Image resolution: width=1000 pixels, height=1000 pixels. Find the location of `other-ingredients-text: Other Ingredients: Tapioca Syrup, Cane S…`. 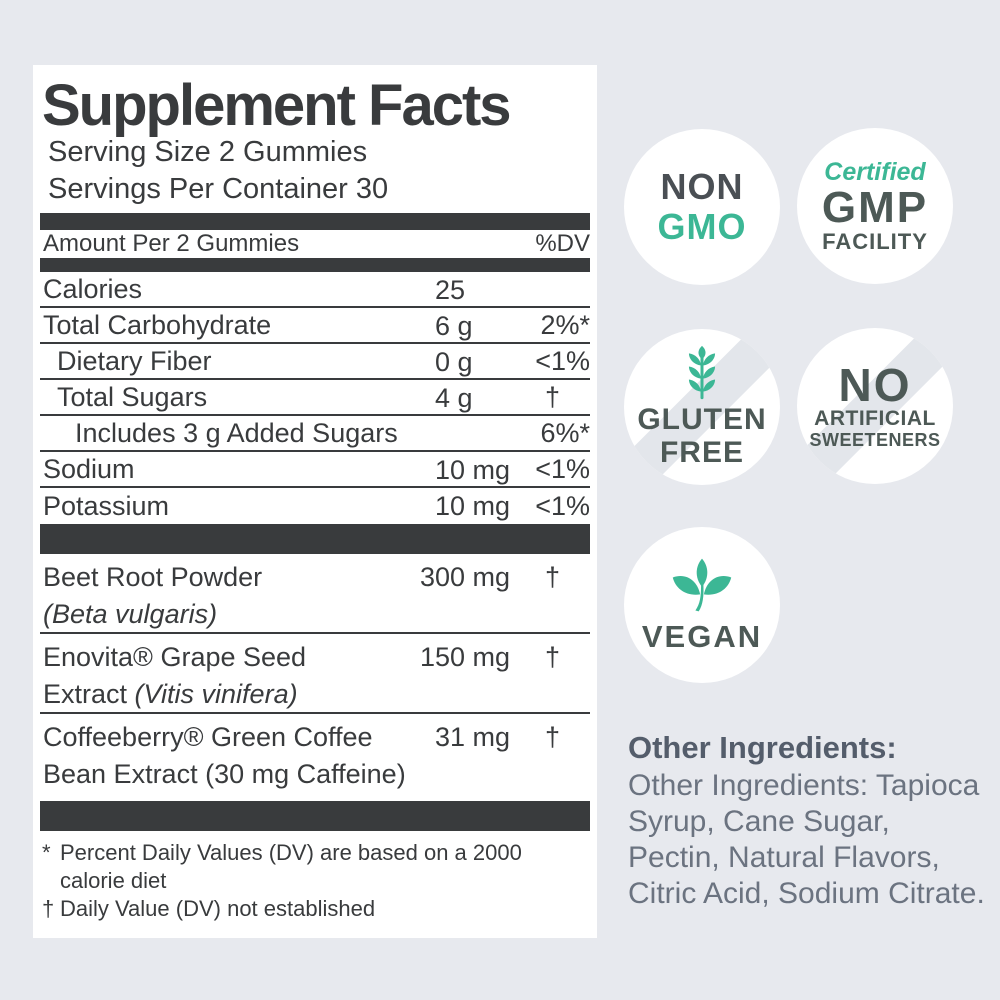

other-ingredients-text: Other Ingredients: Tapioca Syrup, Cane S… is located at coordinates (806, 839).